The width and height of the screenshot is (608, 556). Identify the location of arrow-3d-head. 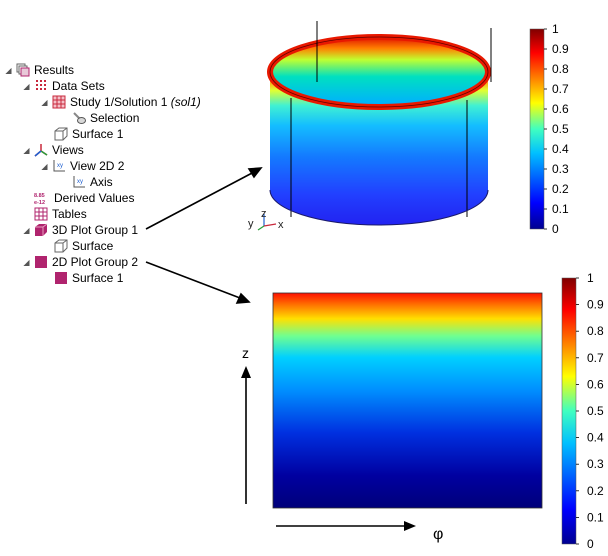
(255, 173).